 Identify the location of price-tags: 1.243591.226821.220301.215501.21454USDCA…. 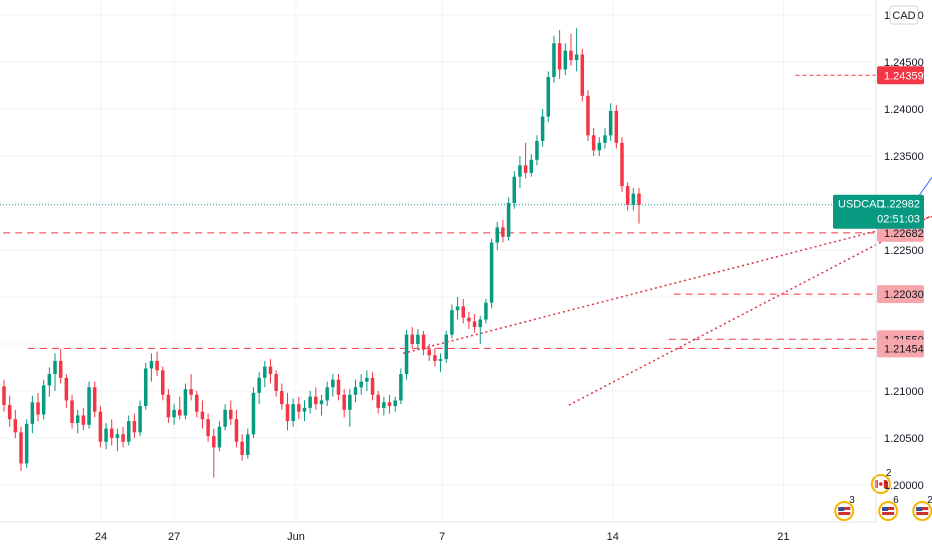
(878, 212).